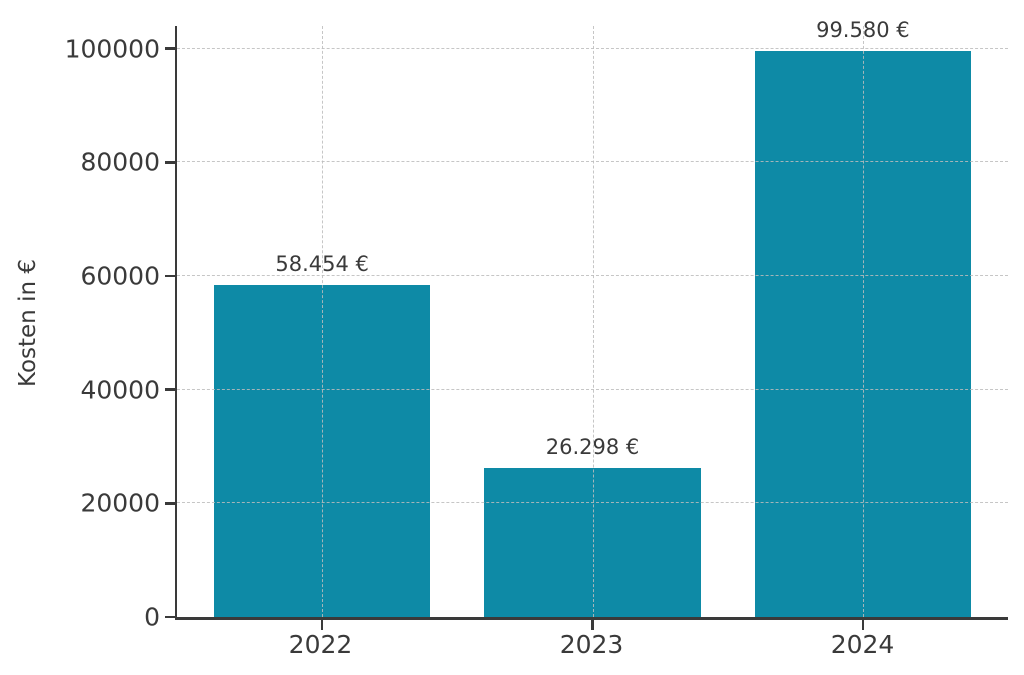 Image resolution: width=1024 pixels, height=675 pixels. I want to click on x-tick-label: 2023, so click(591, 644).